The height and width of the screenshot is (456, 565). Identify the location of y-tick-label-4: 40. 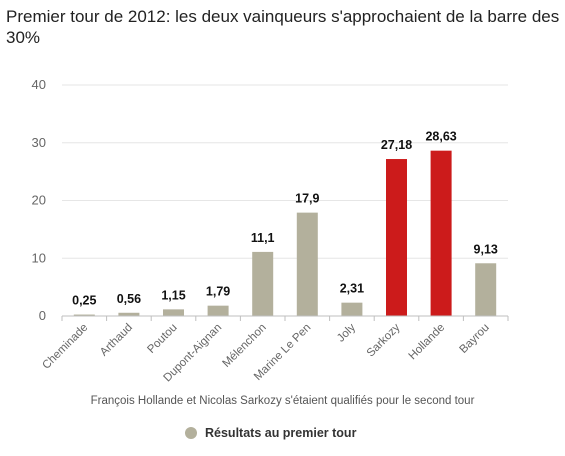
(39, 84).